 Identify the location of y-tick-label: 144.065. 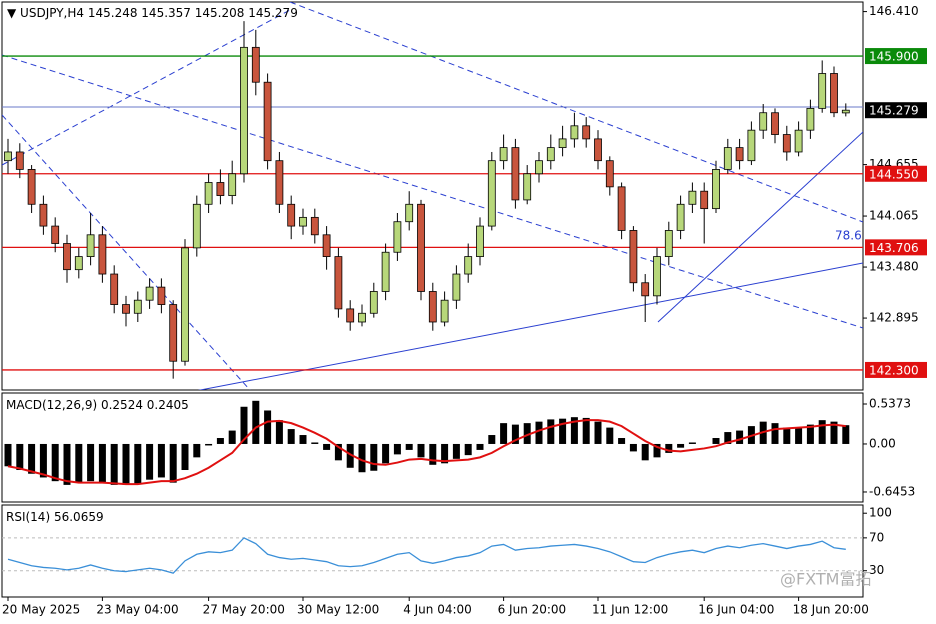
(894, 216).